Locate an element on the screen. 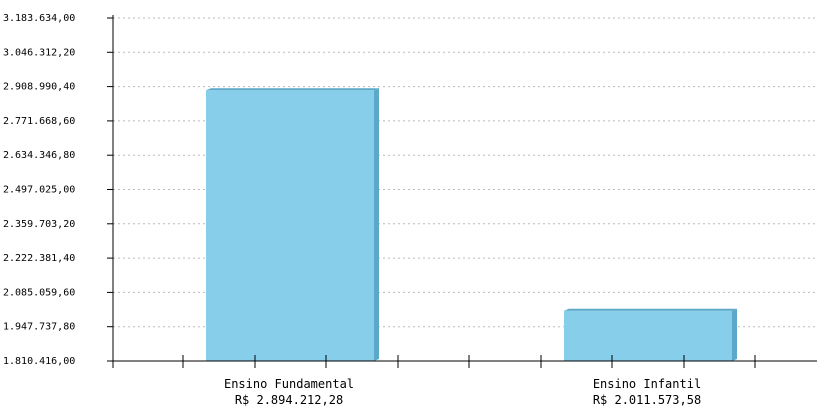 The width and height of the screenshot is (817, 412). bar-ensino-infantil is located at coordinates (650, 334).